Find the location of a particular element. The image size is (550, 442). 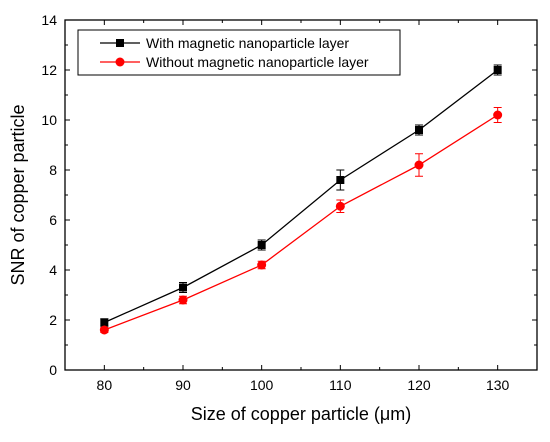

legend-marker-with-layer is located at coordinates (120, 43).